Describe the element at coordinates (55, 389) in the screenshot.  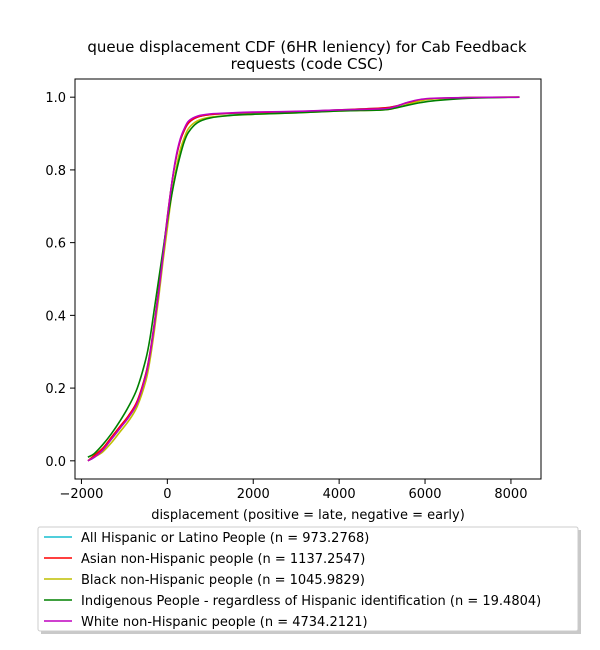
I see `y-tick-label: 0.2` at that location.